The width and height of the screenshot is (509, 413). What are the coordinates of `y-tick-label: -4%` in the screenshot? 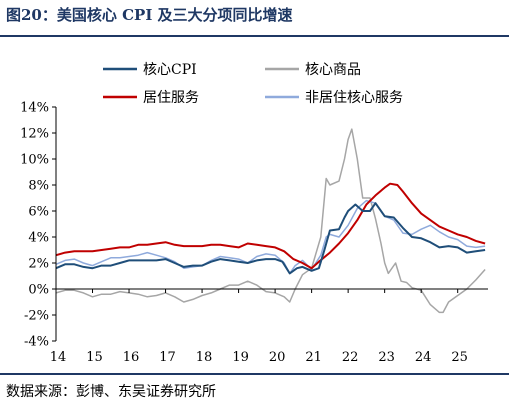 It's located at (36, 342).